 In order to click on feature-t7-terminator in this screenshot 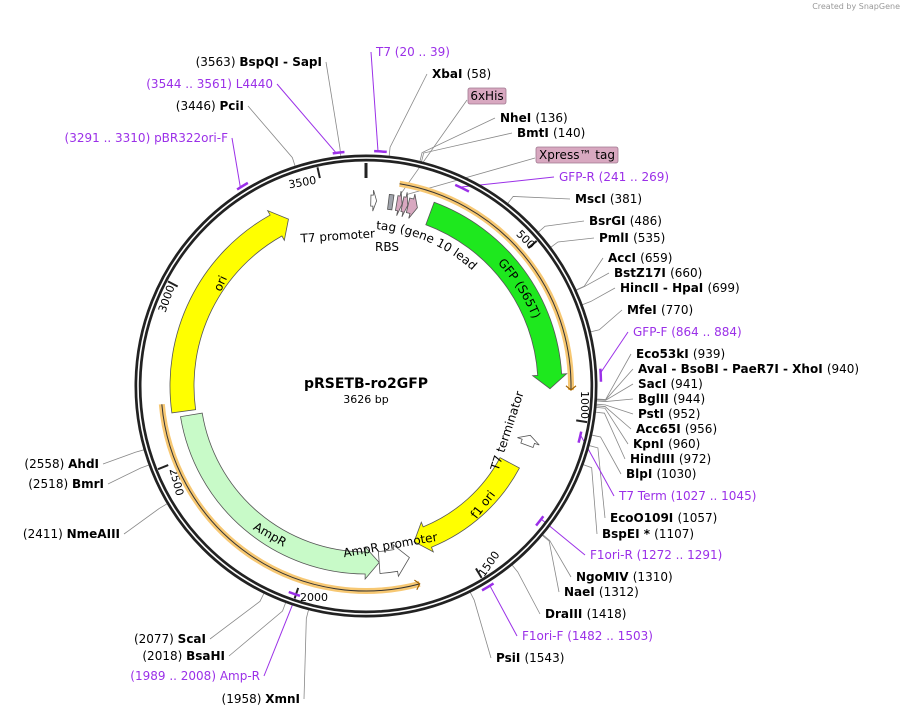, I will do `click(528, 441)`.